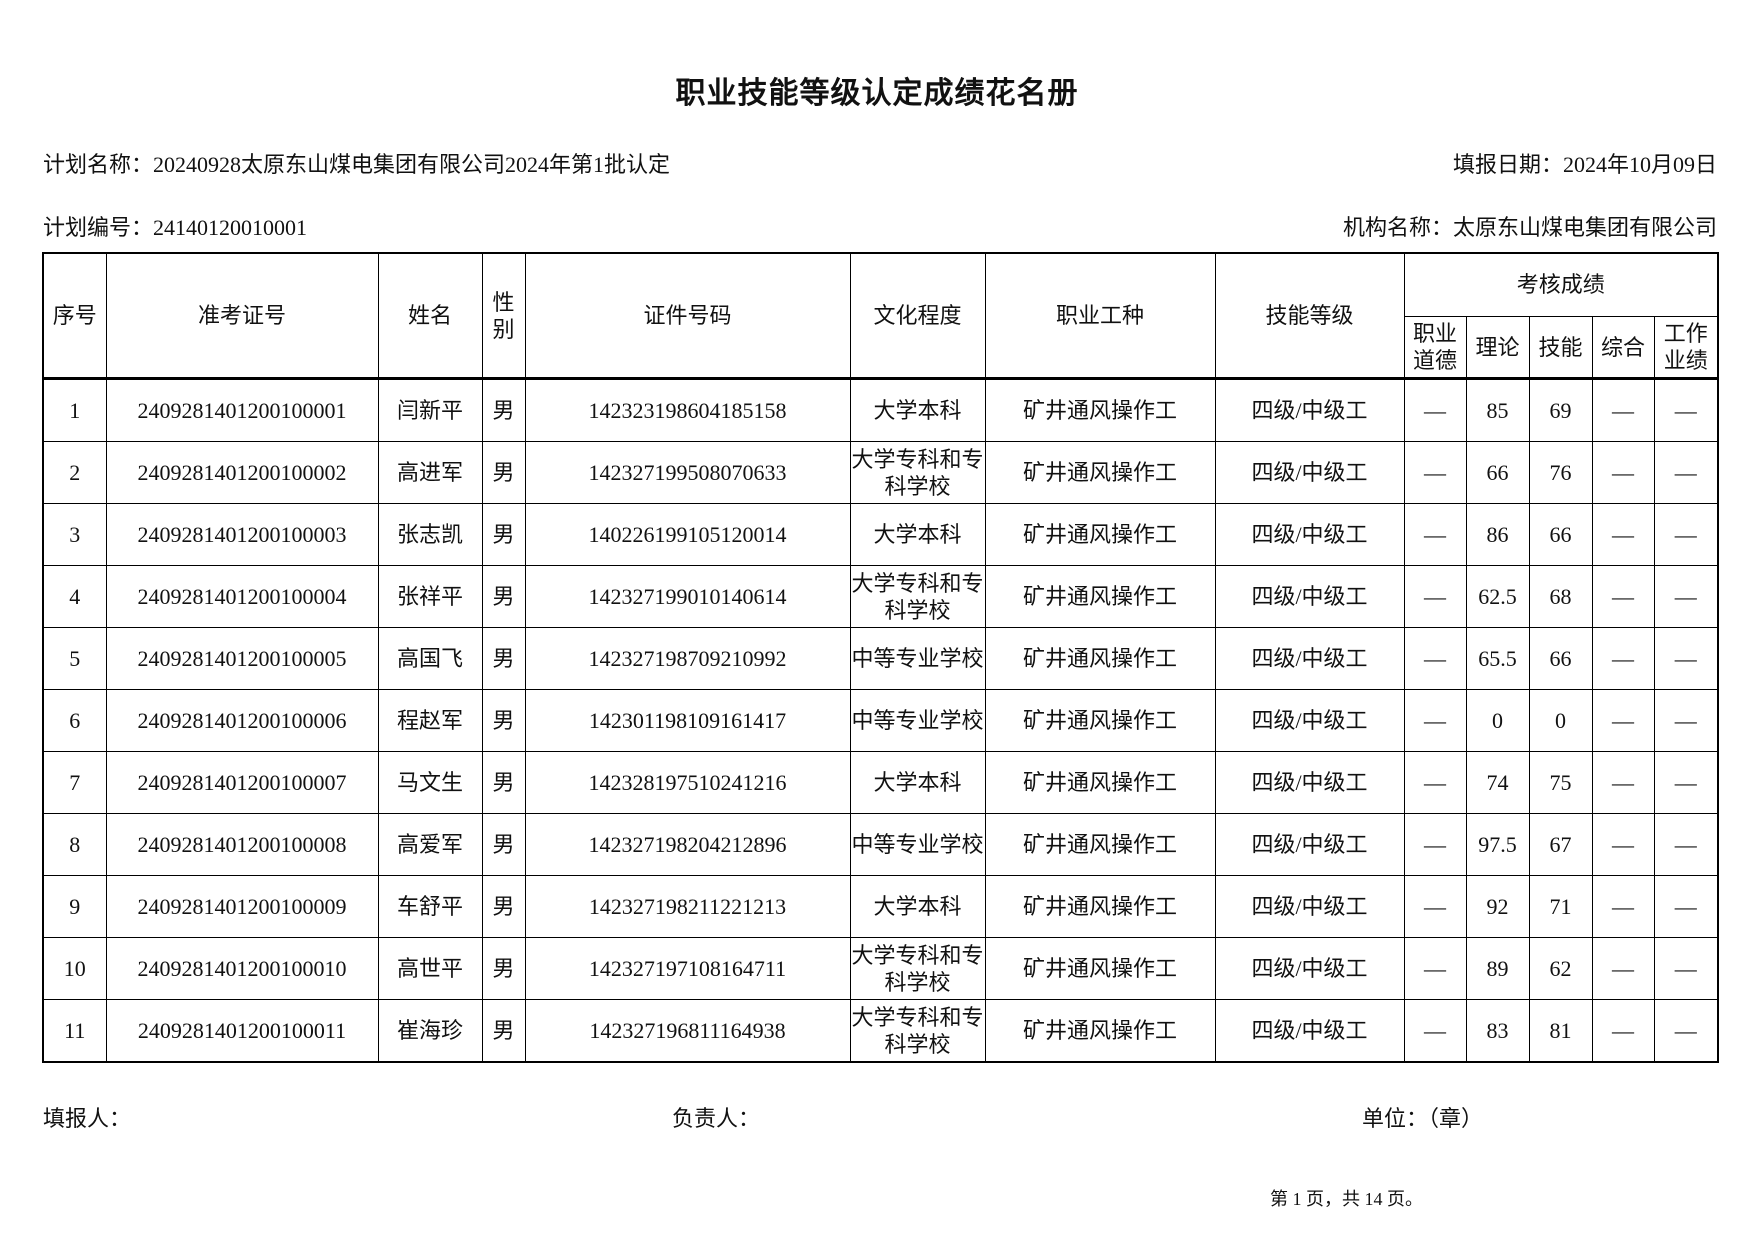  I want to click on cell-id-no: 142327199010140614, so click(687, 596).